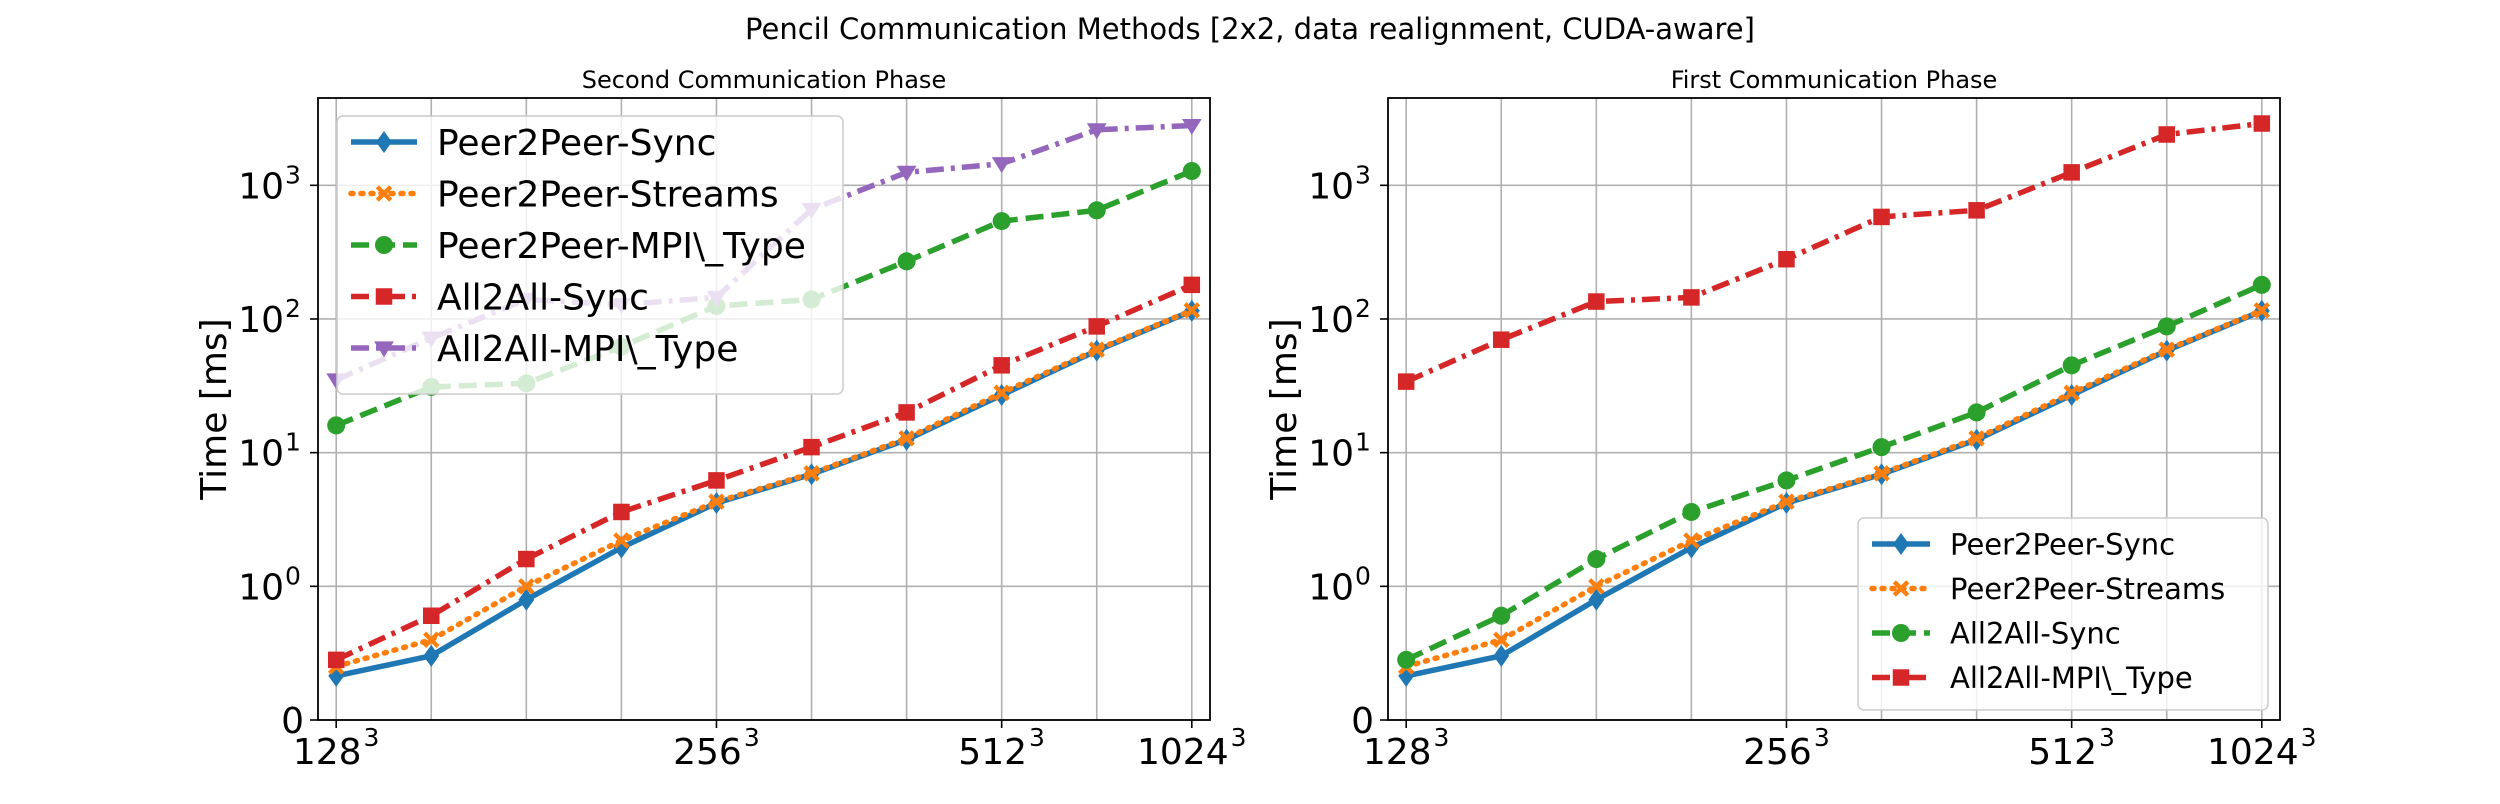 This screenshot has height=804, width=2500. I want to click on series-line-all2all-mpi-type, so click(1834, 252).